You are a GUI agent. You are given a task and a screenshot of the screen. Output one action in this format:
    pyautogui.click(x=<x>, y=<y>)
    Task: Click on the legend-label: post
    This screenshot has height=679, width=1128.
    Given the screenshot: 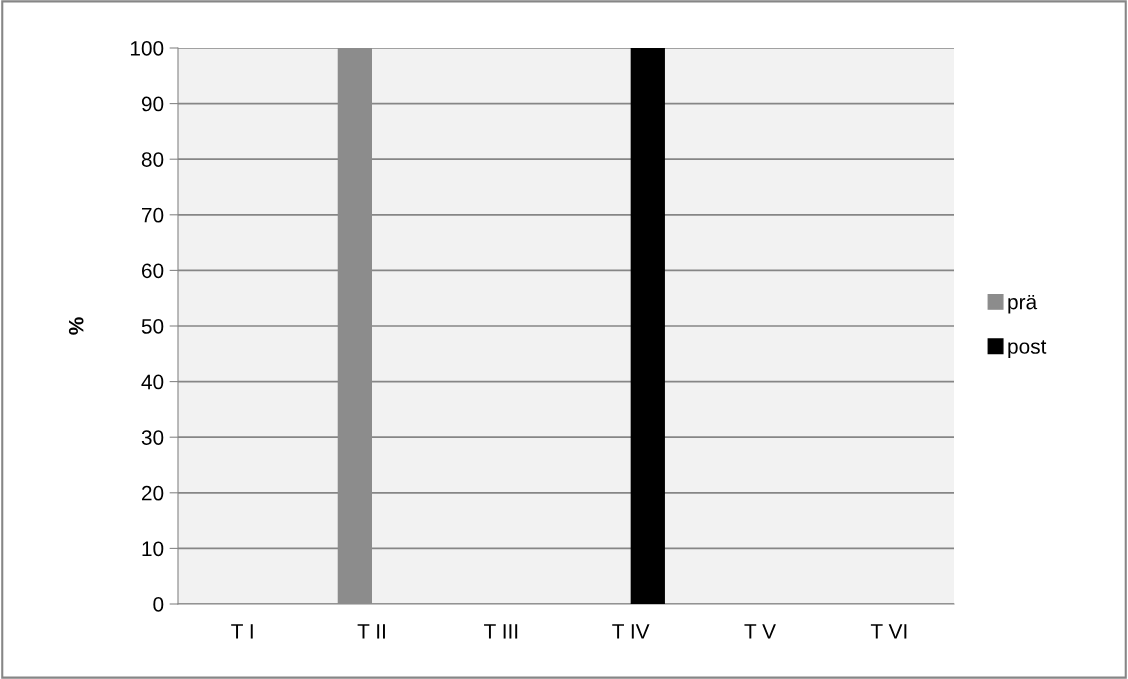 What is the action you would take?
    pyautogui.click(x=1027, y=349)
    